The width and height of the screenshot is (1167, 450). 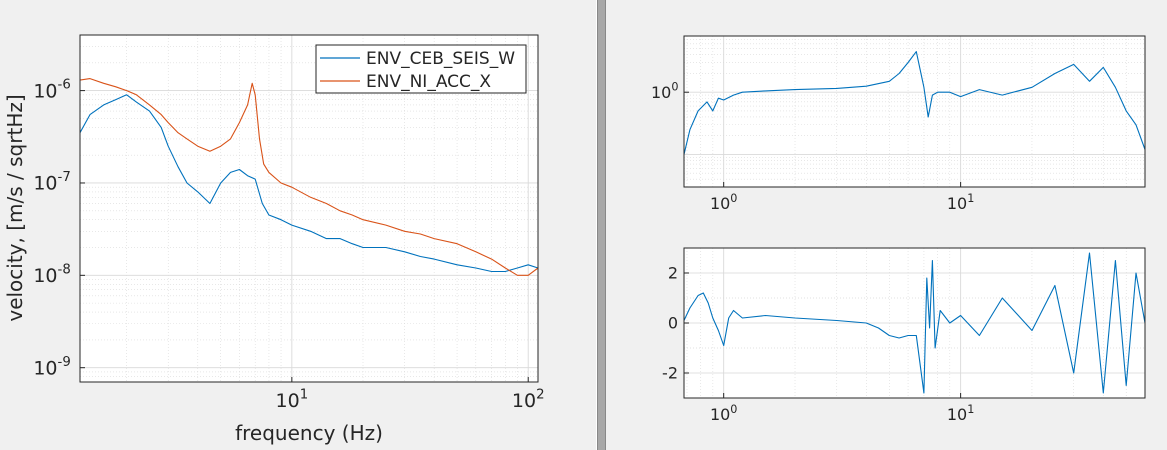 What do you see at coordinates (670, 373) in the screenshot?
I see `y-tick-label: -2` at bounding box center [670, 373].